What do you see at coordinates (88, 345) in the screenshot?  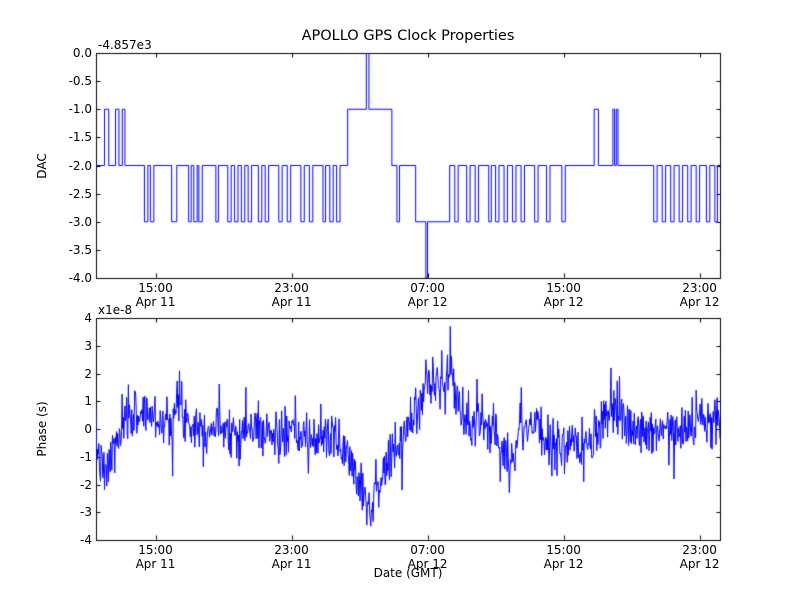 I see `ytick-label: 3` at bounding box center [88, 345].